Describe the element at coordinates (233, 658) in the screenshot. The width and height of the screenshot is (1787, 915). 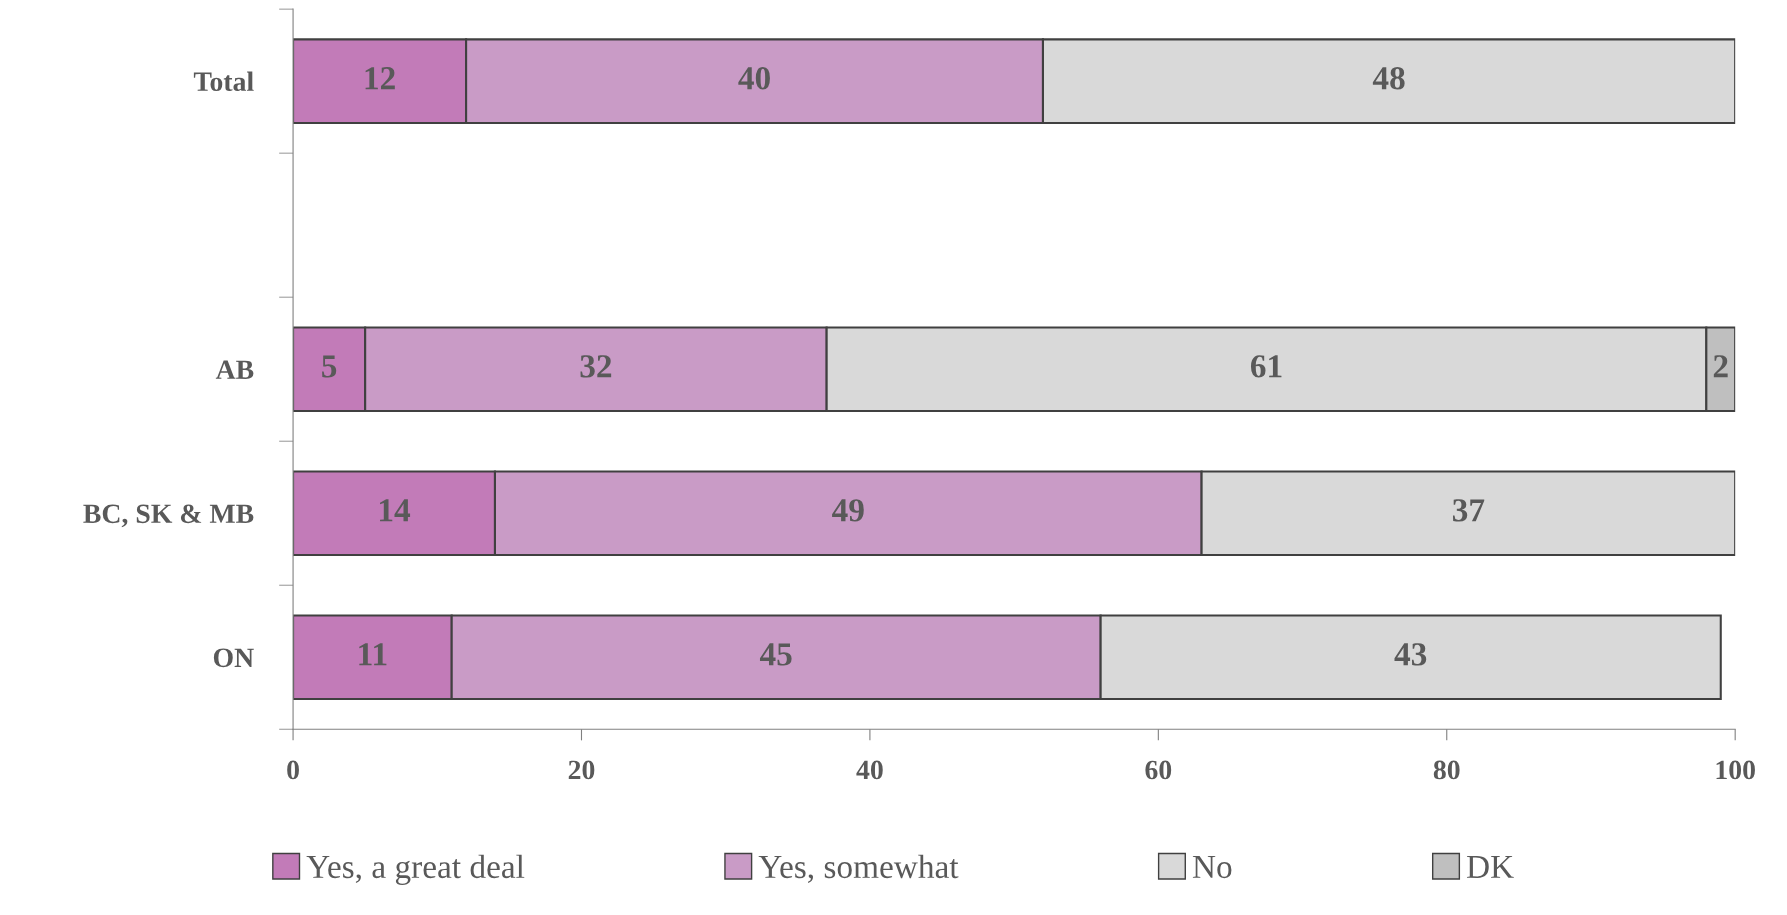
I see `y-tick-label: ON` at that location.